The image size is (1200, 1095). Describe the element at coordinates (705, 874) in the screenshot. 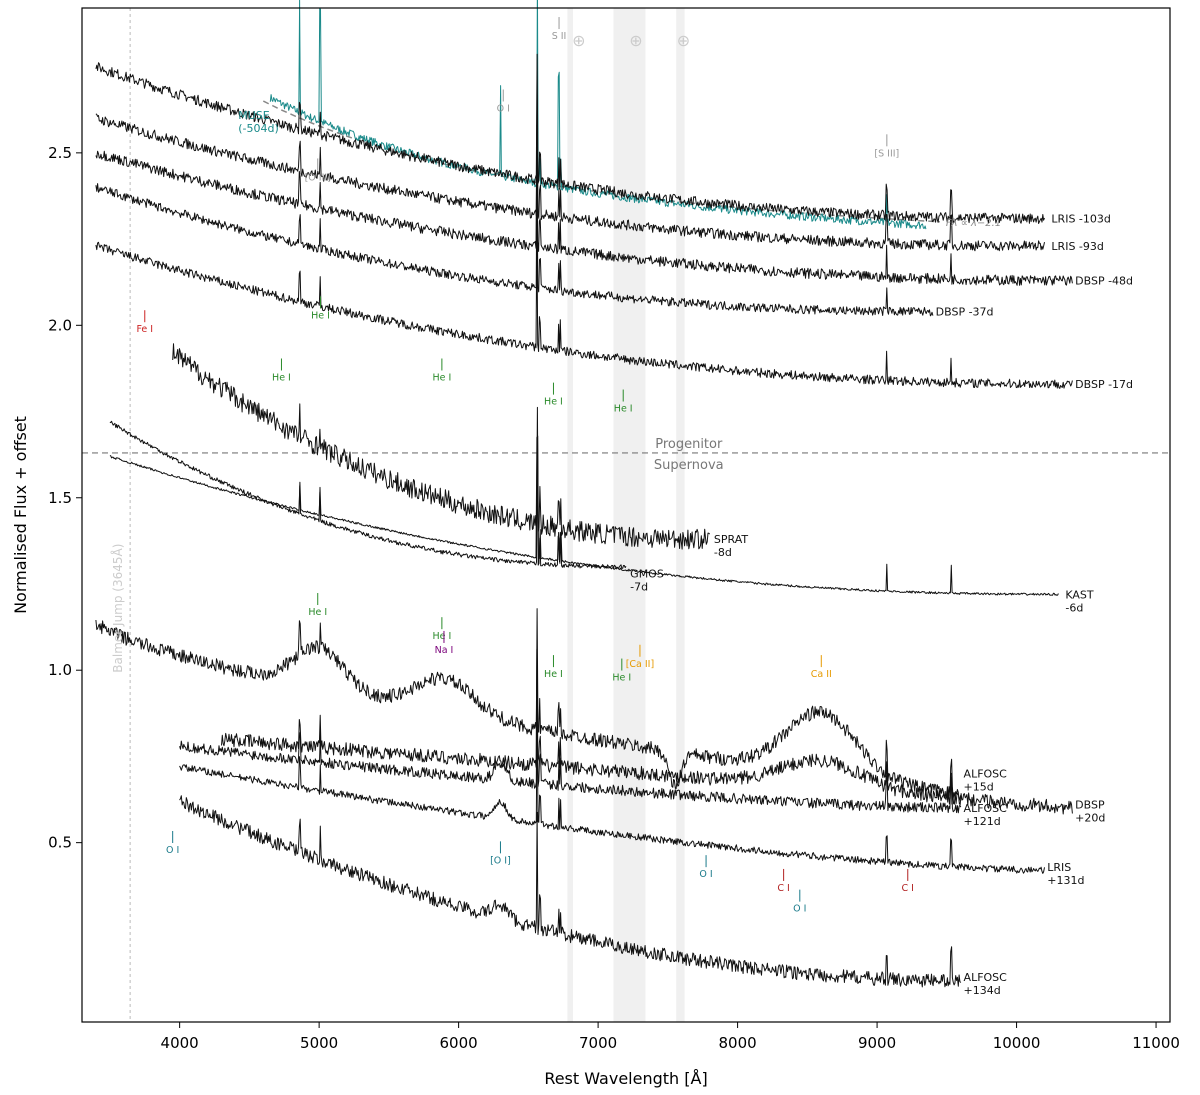

I see `annotation-label-17: O I` at that location.